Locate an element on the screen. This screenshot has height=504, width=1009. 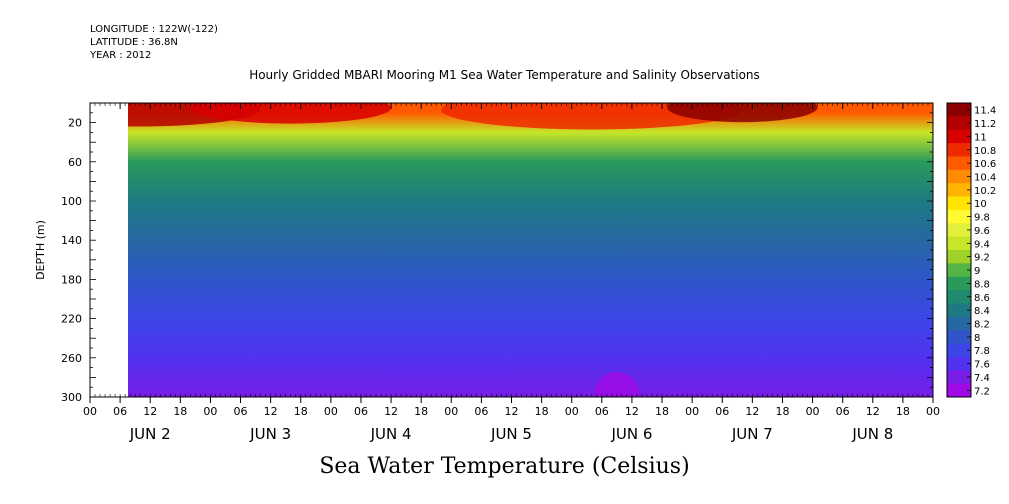
colorbar-tick-label: 10.8 is located at coordinates (985, 151).